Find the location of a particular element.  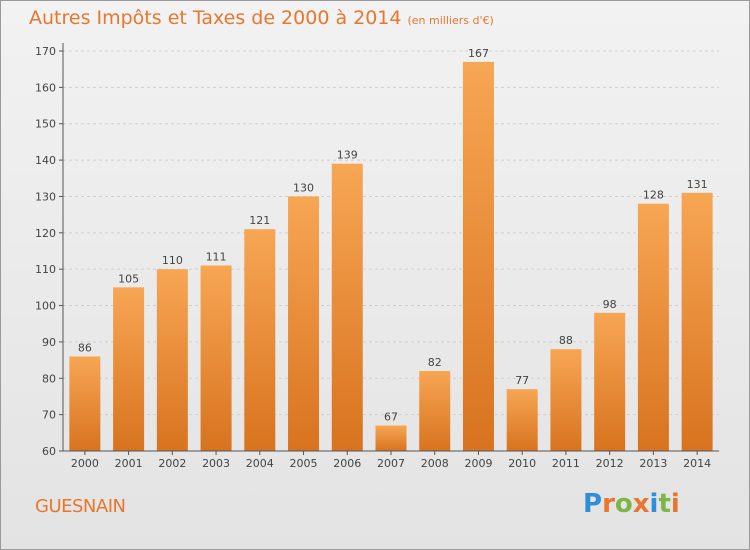

y-tick-label: 140 is located at coordinates (45, 160).